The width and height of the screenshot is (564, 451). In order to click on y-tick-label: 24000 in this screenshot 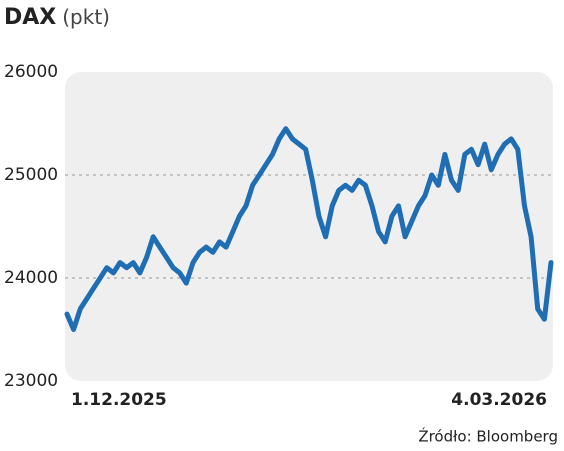, I will do `click(31, 278)`.